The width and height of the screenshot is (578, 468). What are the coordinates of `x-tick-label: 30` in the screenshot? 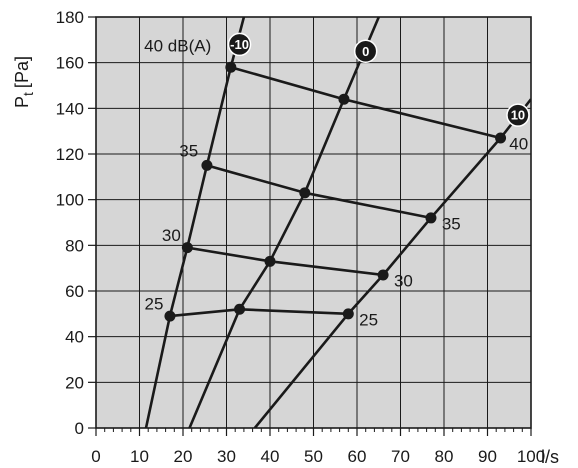 It's located at (226, 456).